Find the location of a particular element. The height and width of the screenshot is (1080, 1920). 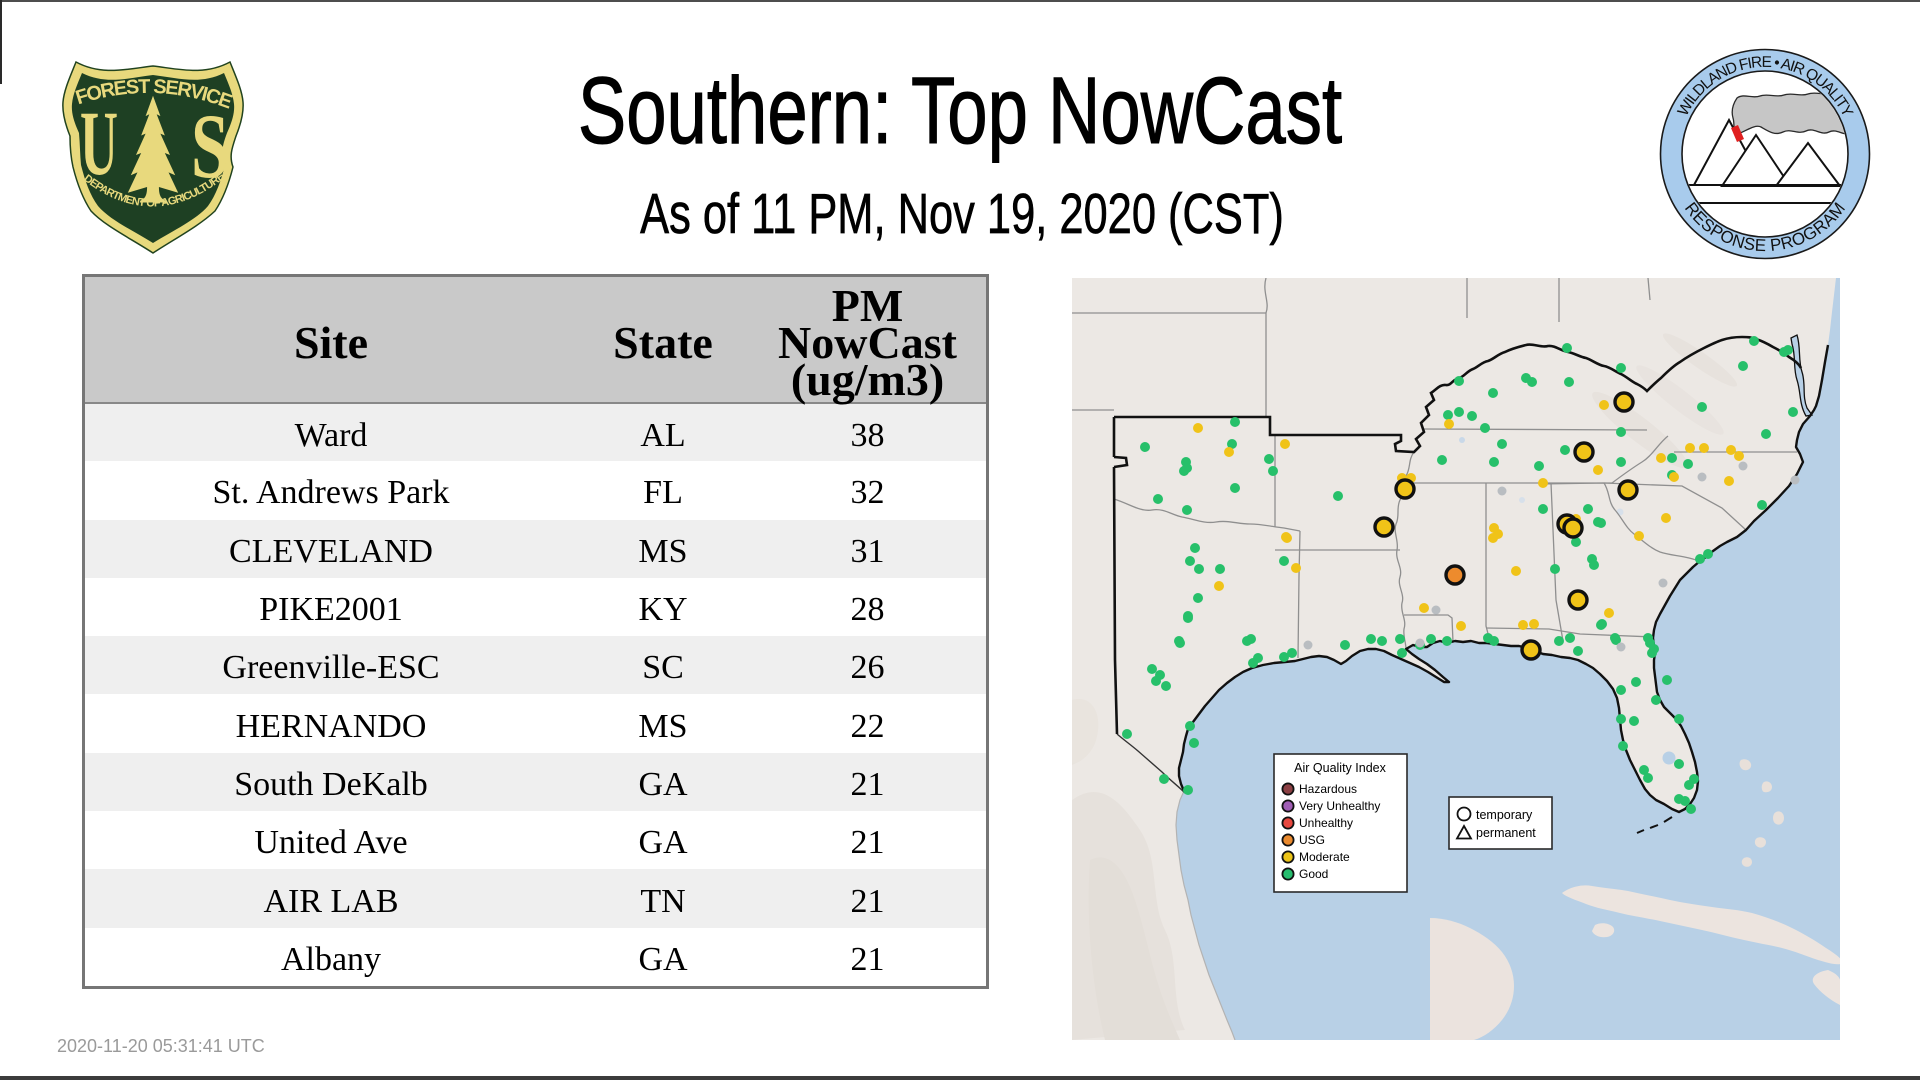

svg-text: Unhealthy is located at coordinates (1326, 823).